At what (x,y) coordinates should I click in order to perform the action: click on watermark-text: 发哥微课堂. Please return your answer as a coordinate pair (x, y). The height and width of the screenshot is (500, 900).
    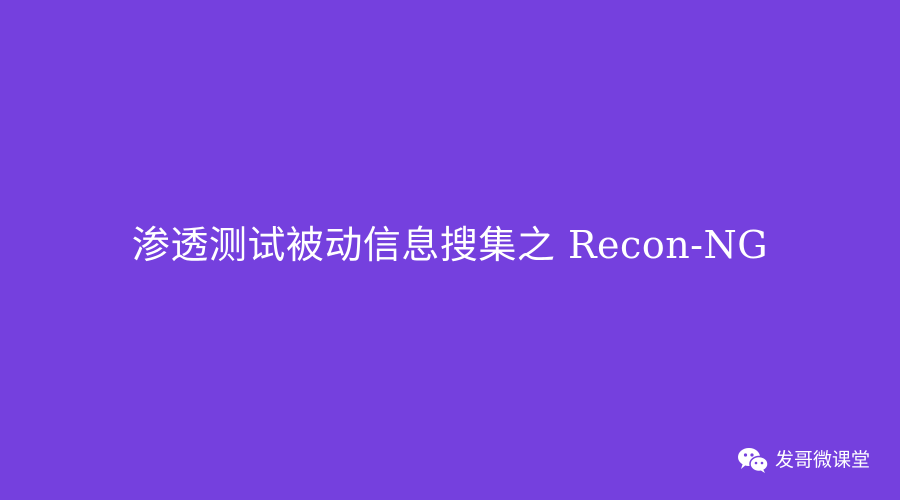
    Looking at the image, I should click on (822, 460).